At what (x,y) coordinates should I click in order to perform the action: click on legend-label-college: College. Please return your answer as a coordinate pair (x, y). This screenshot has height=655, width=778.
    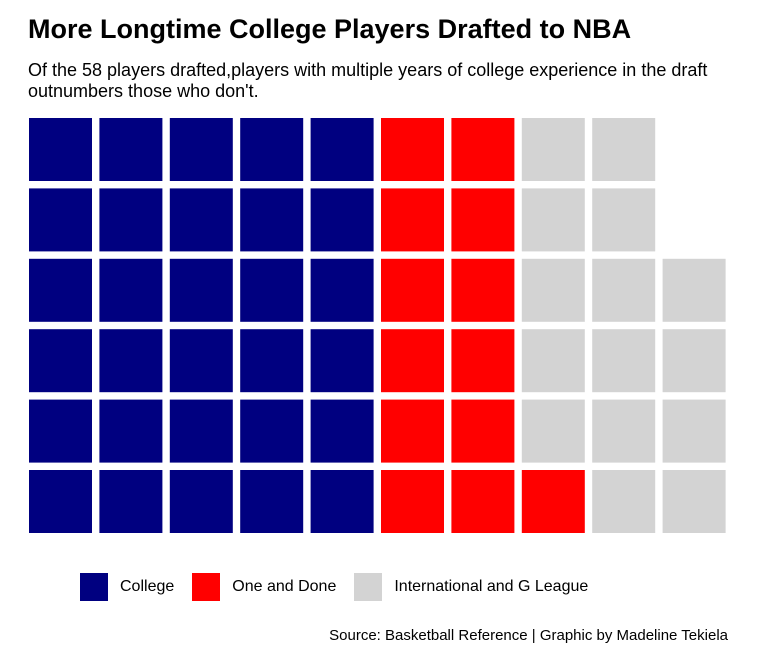
    Looking at the image, I should click on (147, 586).